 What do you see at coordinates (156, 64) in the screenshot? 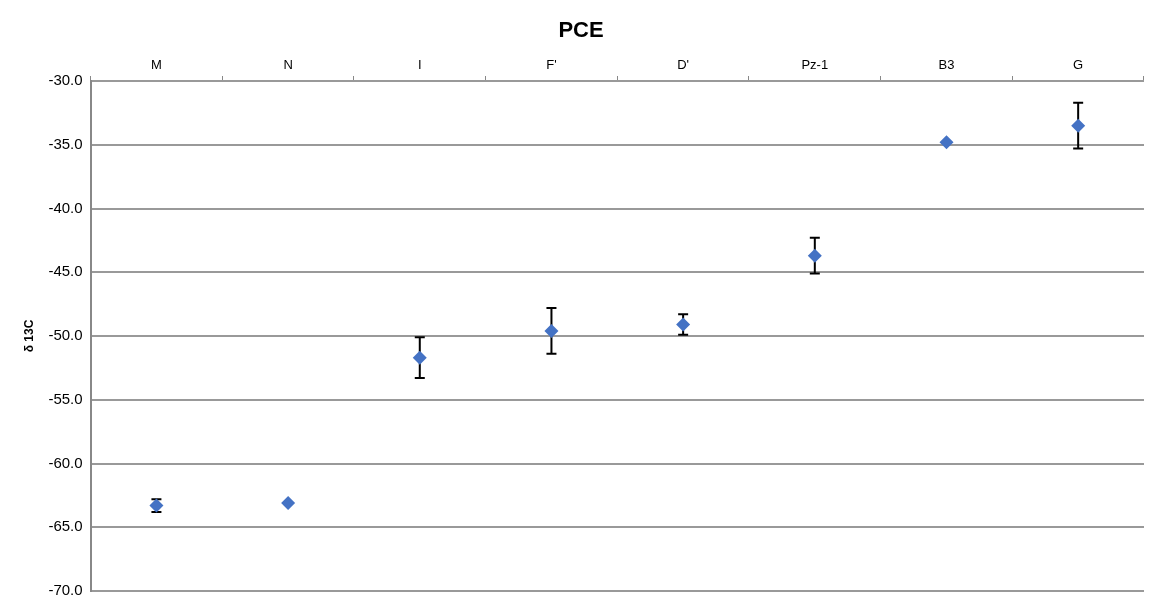
I see `x-tick-label: M` at bounding box center [156, 64].